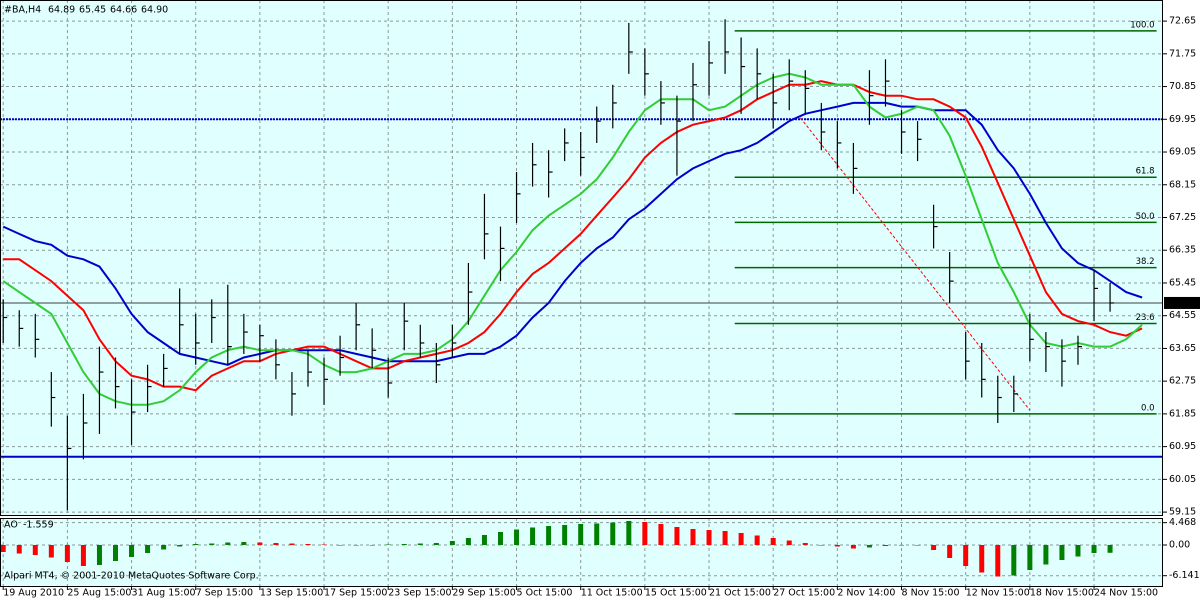 The width and height of the screenshot is (1200, 600). What do you see at coordinates (1126, 593) in the screenshot?
I see `x-tick-label: 24 Nov 15:00` at bounding box center [1126, 593].